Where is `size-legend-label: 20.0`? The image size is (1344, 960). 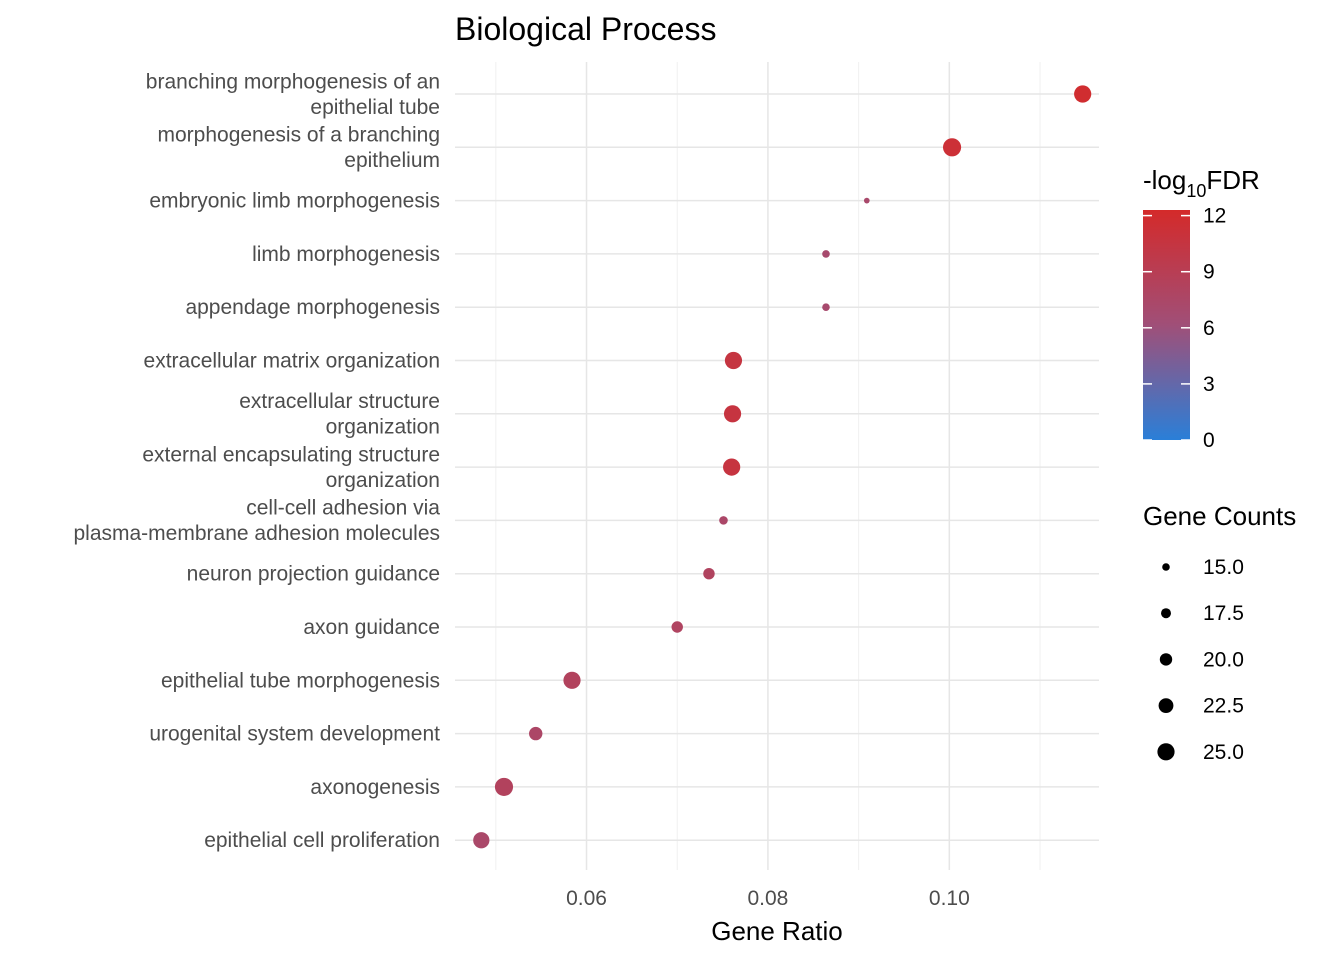 size-legend-label: 20.0 is located at coordinates (1223, 659).